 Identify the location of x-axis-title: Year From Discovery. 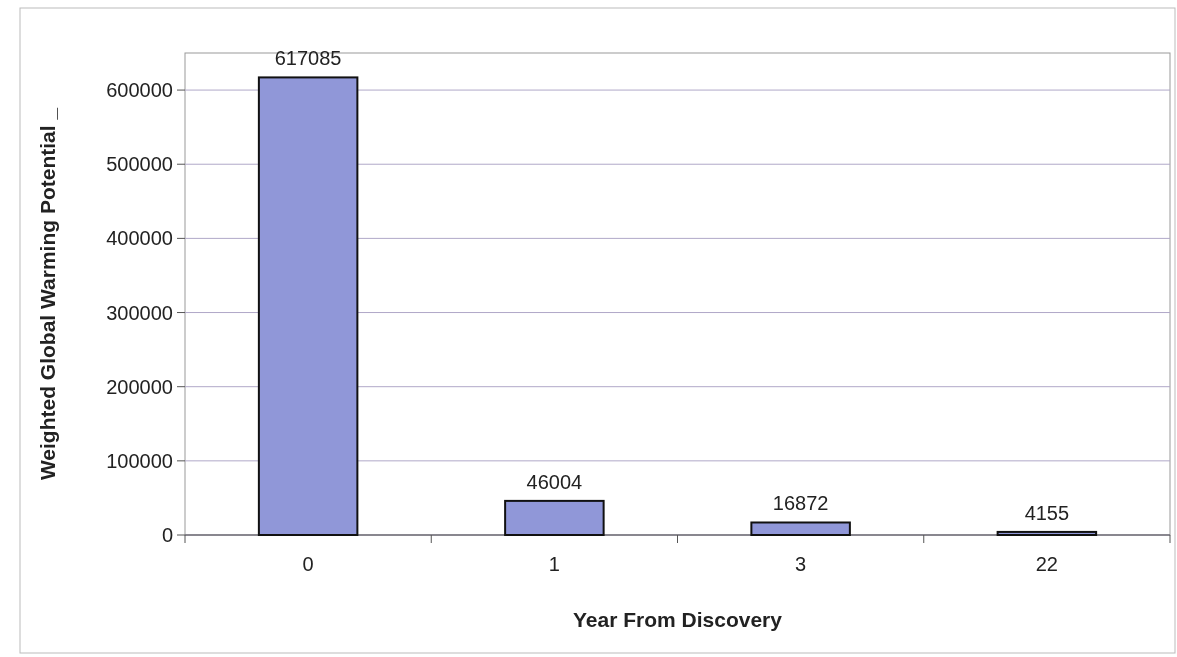
(678, 619).